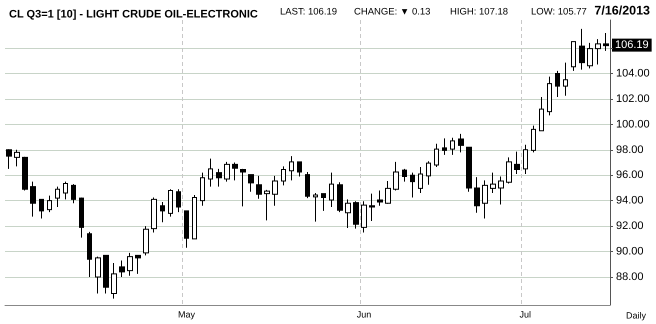 Image resolution: width=656 pixels, height=324 pixels. What do you see at coordinates (630, 150) in the screenshot?
I see `y-tick-label: 98.00` at bounding box center [630, 150].